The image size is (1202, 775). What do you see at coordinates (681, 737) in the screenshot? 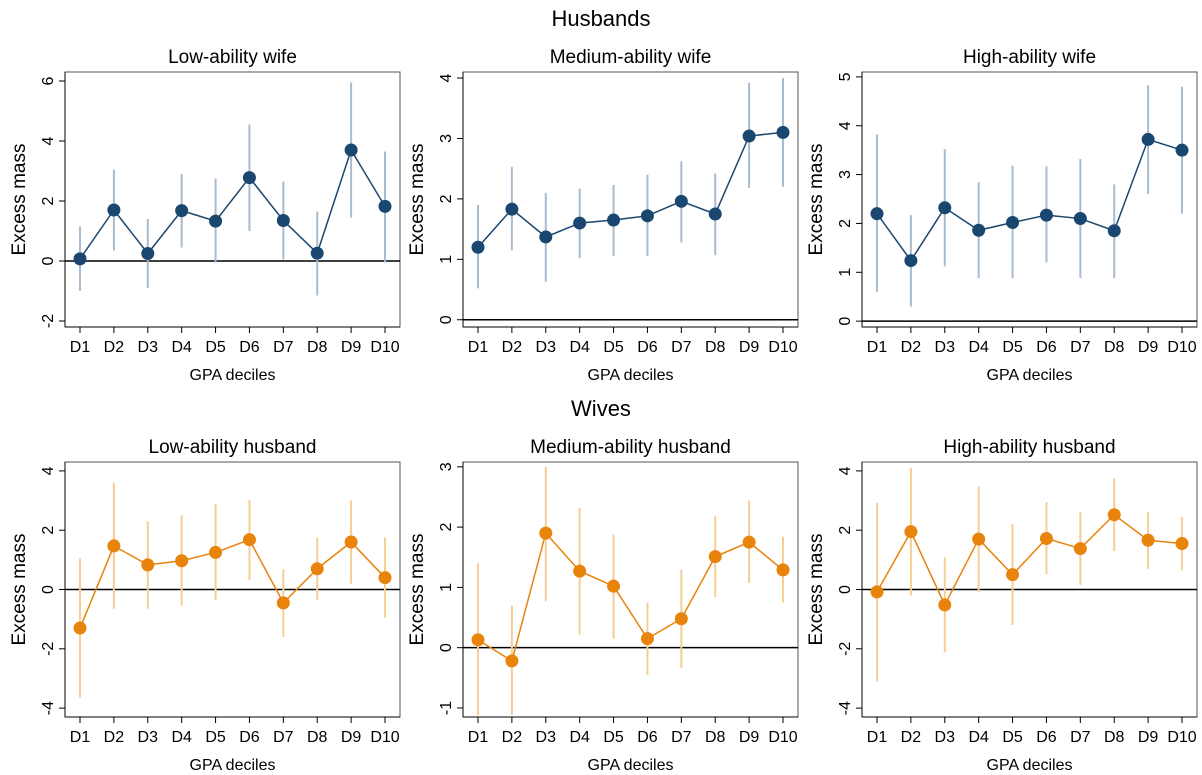
I see `x-tick-label: D7` at bounding box center [681, 737].